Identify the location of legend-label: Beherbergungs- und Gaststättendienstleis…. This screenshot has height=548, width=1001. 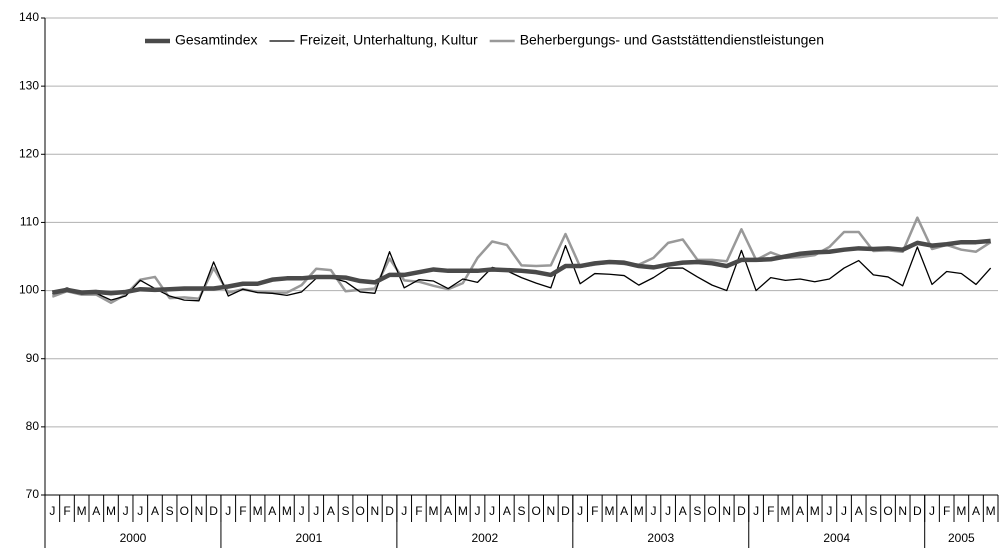
(672, 40).